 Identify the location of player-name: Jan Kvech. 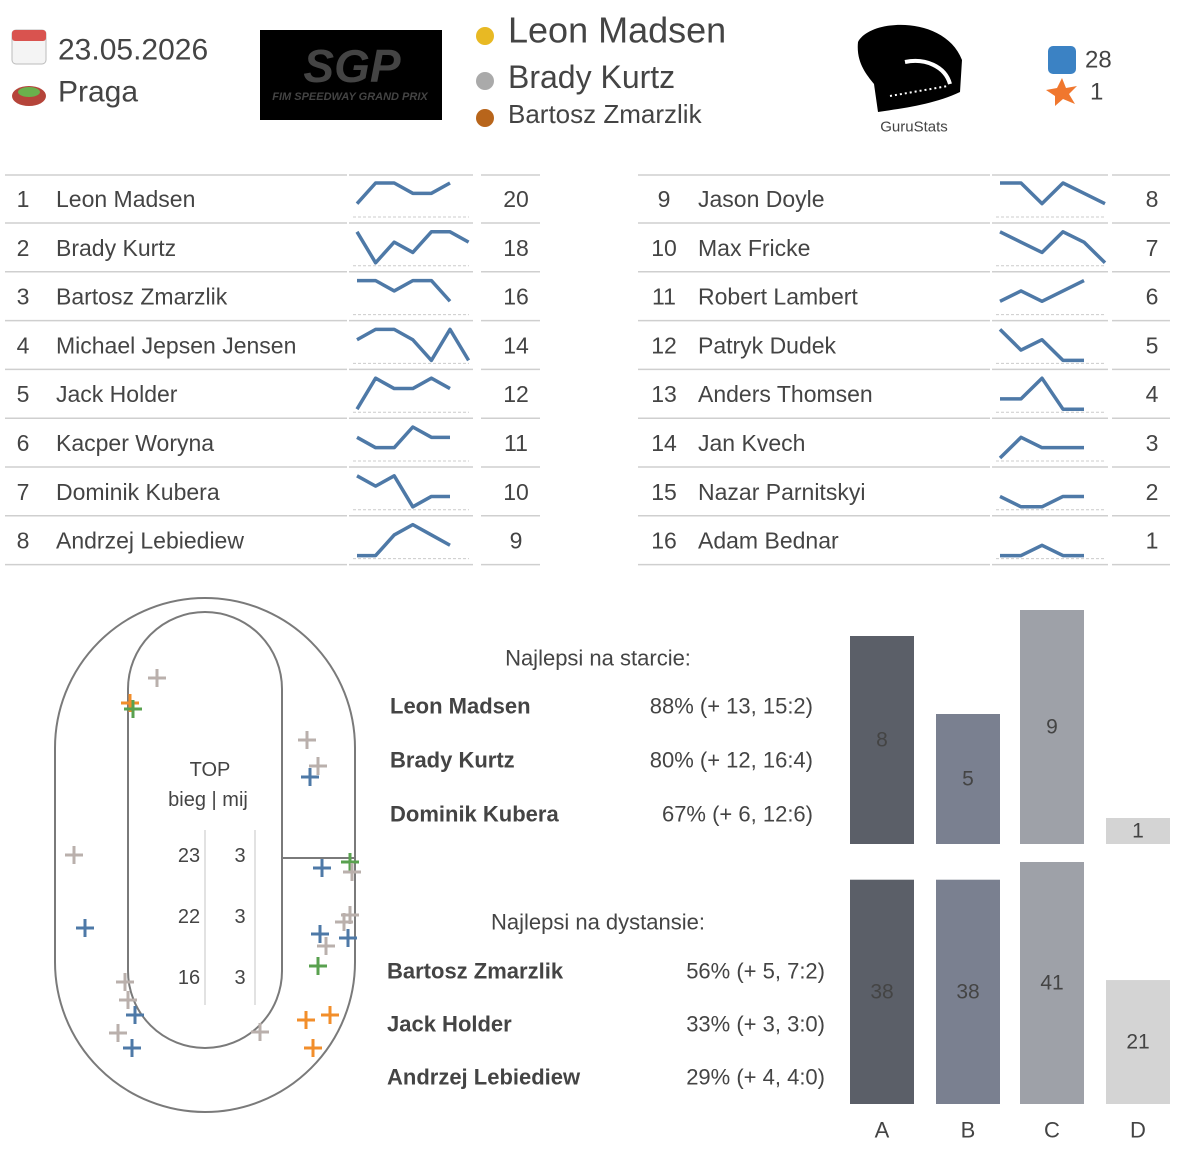
(751, 443).